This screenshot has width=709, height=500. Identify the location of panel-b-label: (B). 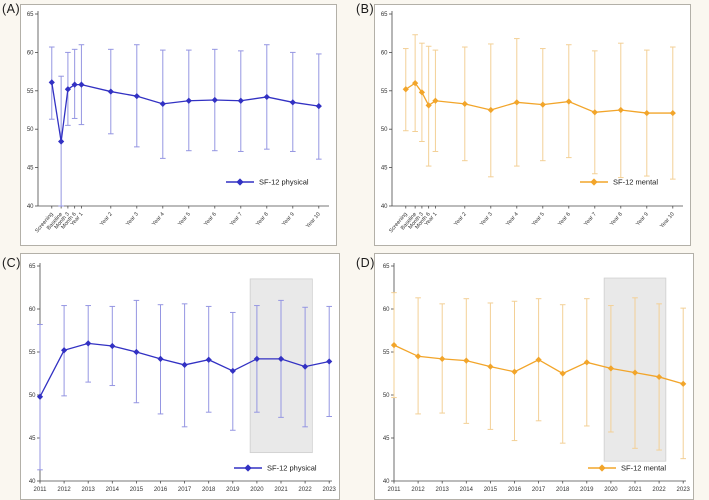
(365, 9).